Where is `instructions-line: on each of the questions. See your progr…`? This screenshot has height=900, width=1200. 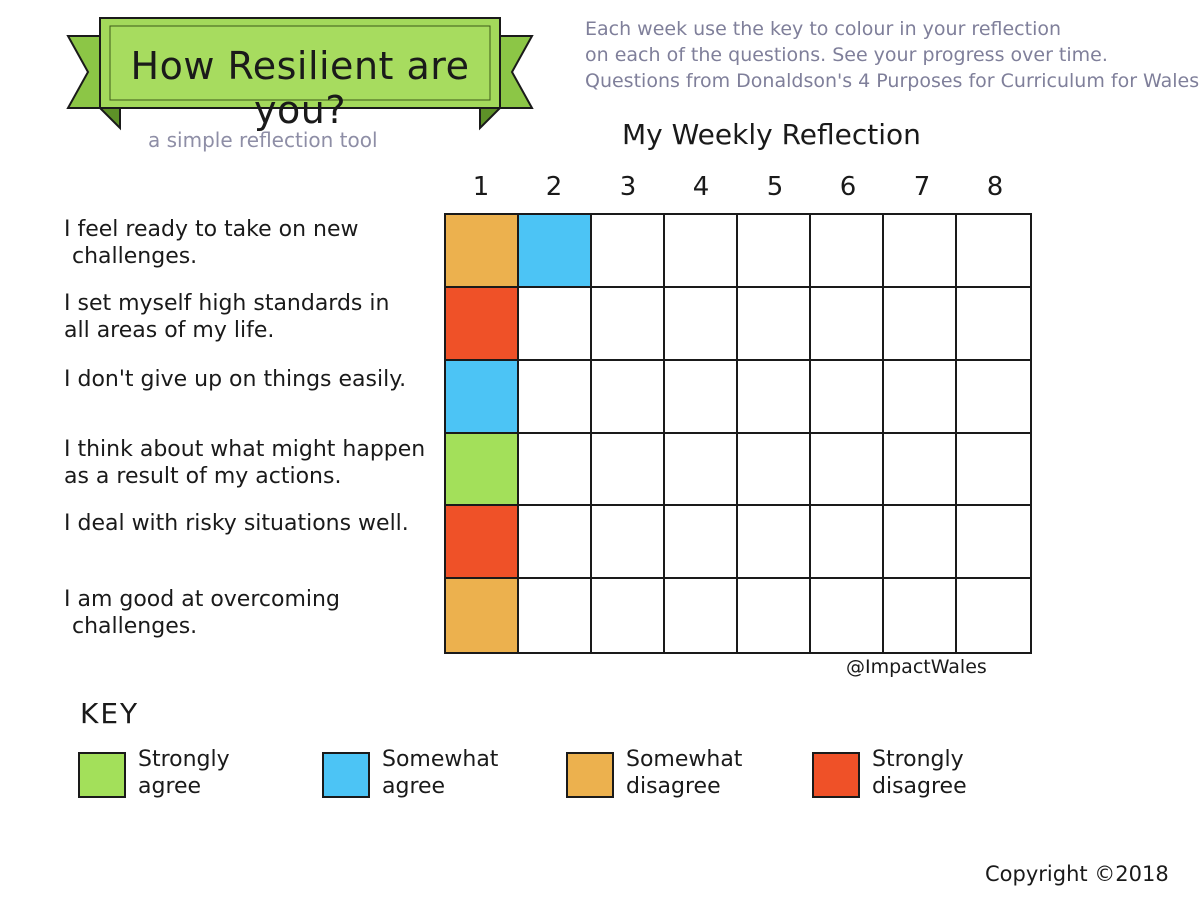
instructions-line: on each of the questions. See your progr… is located at coordinates (846, 55).